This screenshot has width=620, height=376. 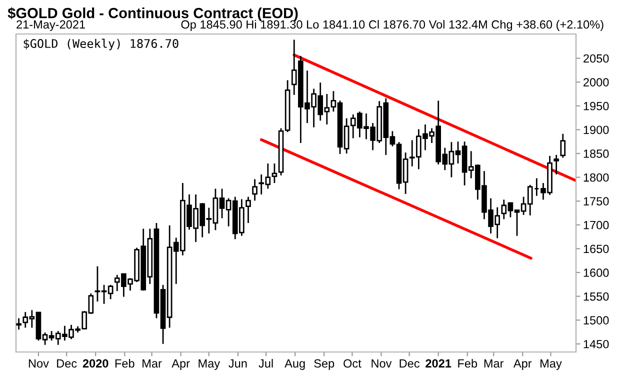 I want to click on y-tick-label: 1550, so click(x=596, y=296).